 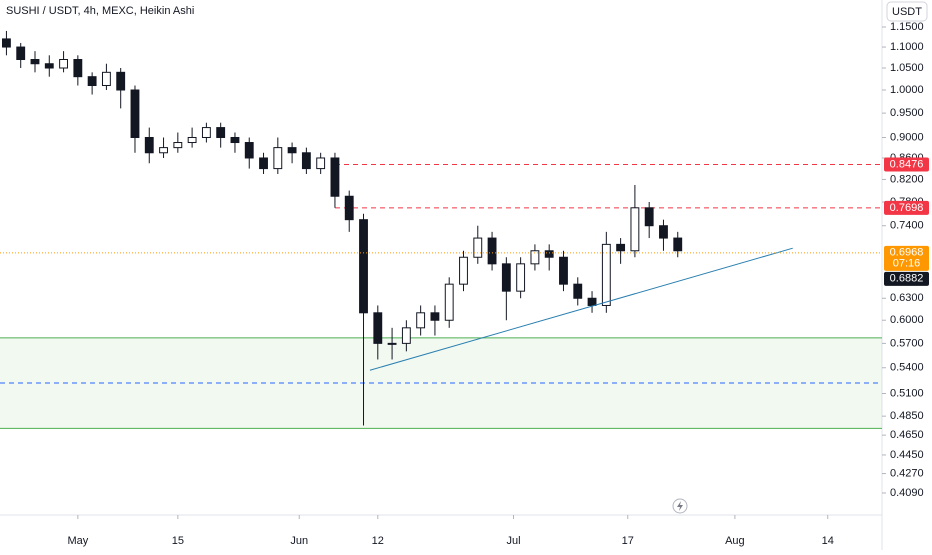 I want to click on level-label: 0.8476, so click(x=907, y=164).